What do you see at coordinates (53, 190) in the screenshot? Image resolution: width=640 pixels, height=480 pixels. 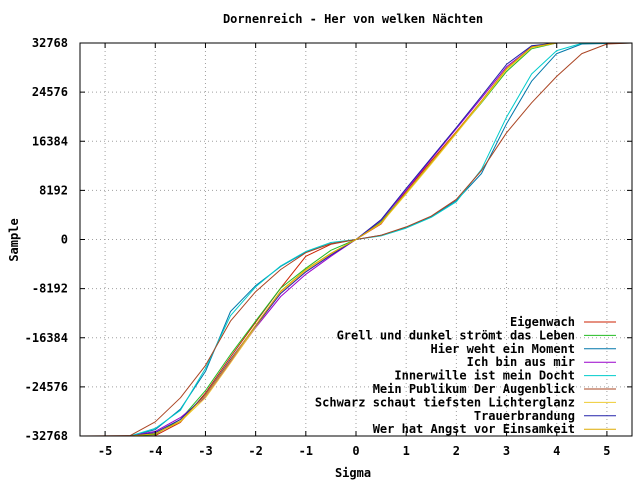 I see `y-tick-label: 8192` at bounding box center [53, 190].